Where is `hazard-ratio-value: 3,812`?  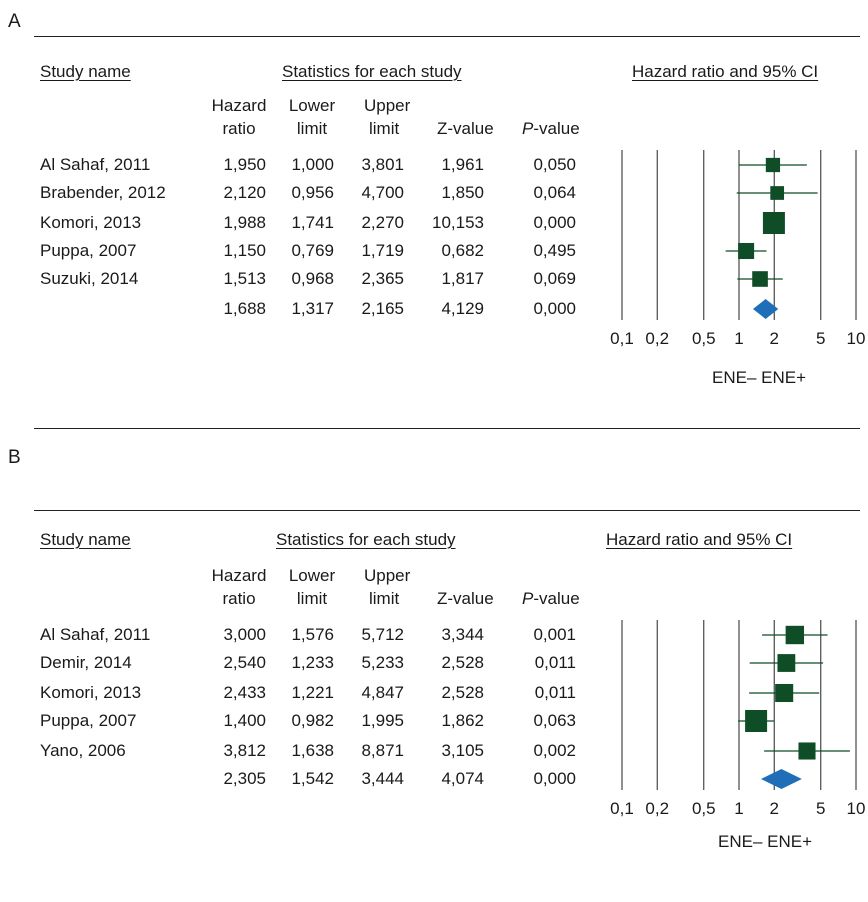 hazard-ratio-value: 3,812 is located at coordinates (244, 750).